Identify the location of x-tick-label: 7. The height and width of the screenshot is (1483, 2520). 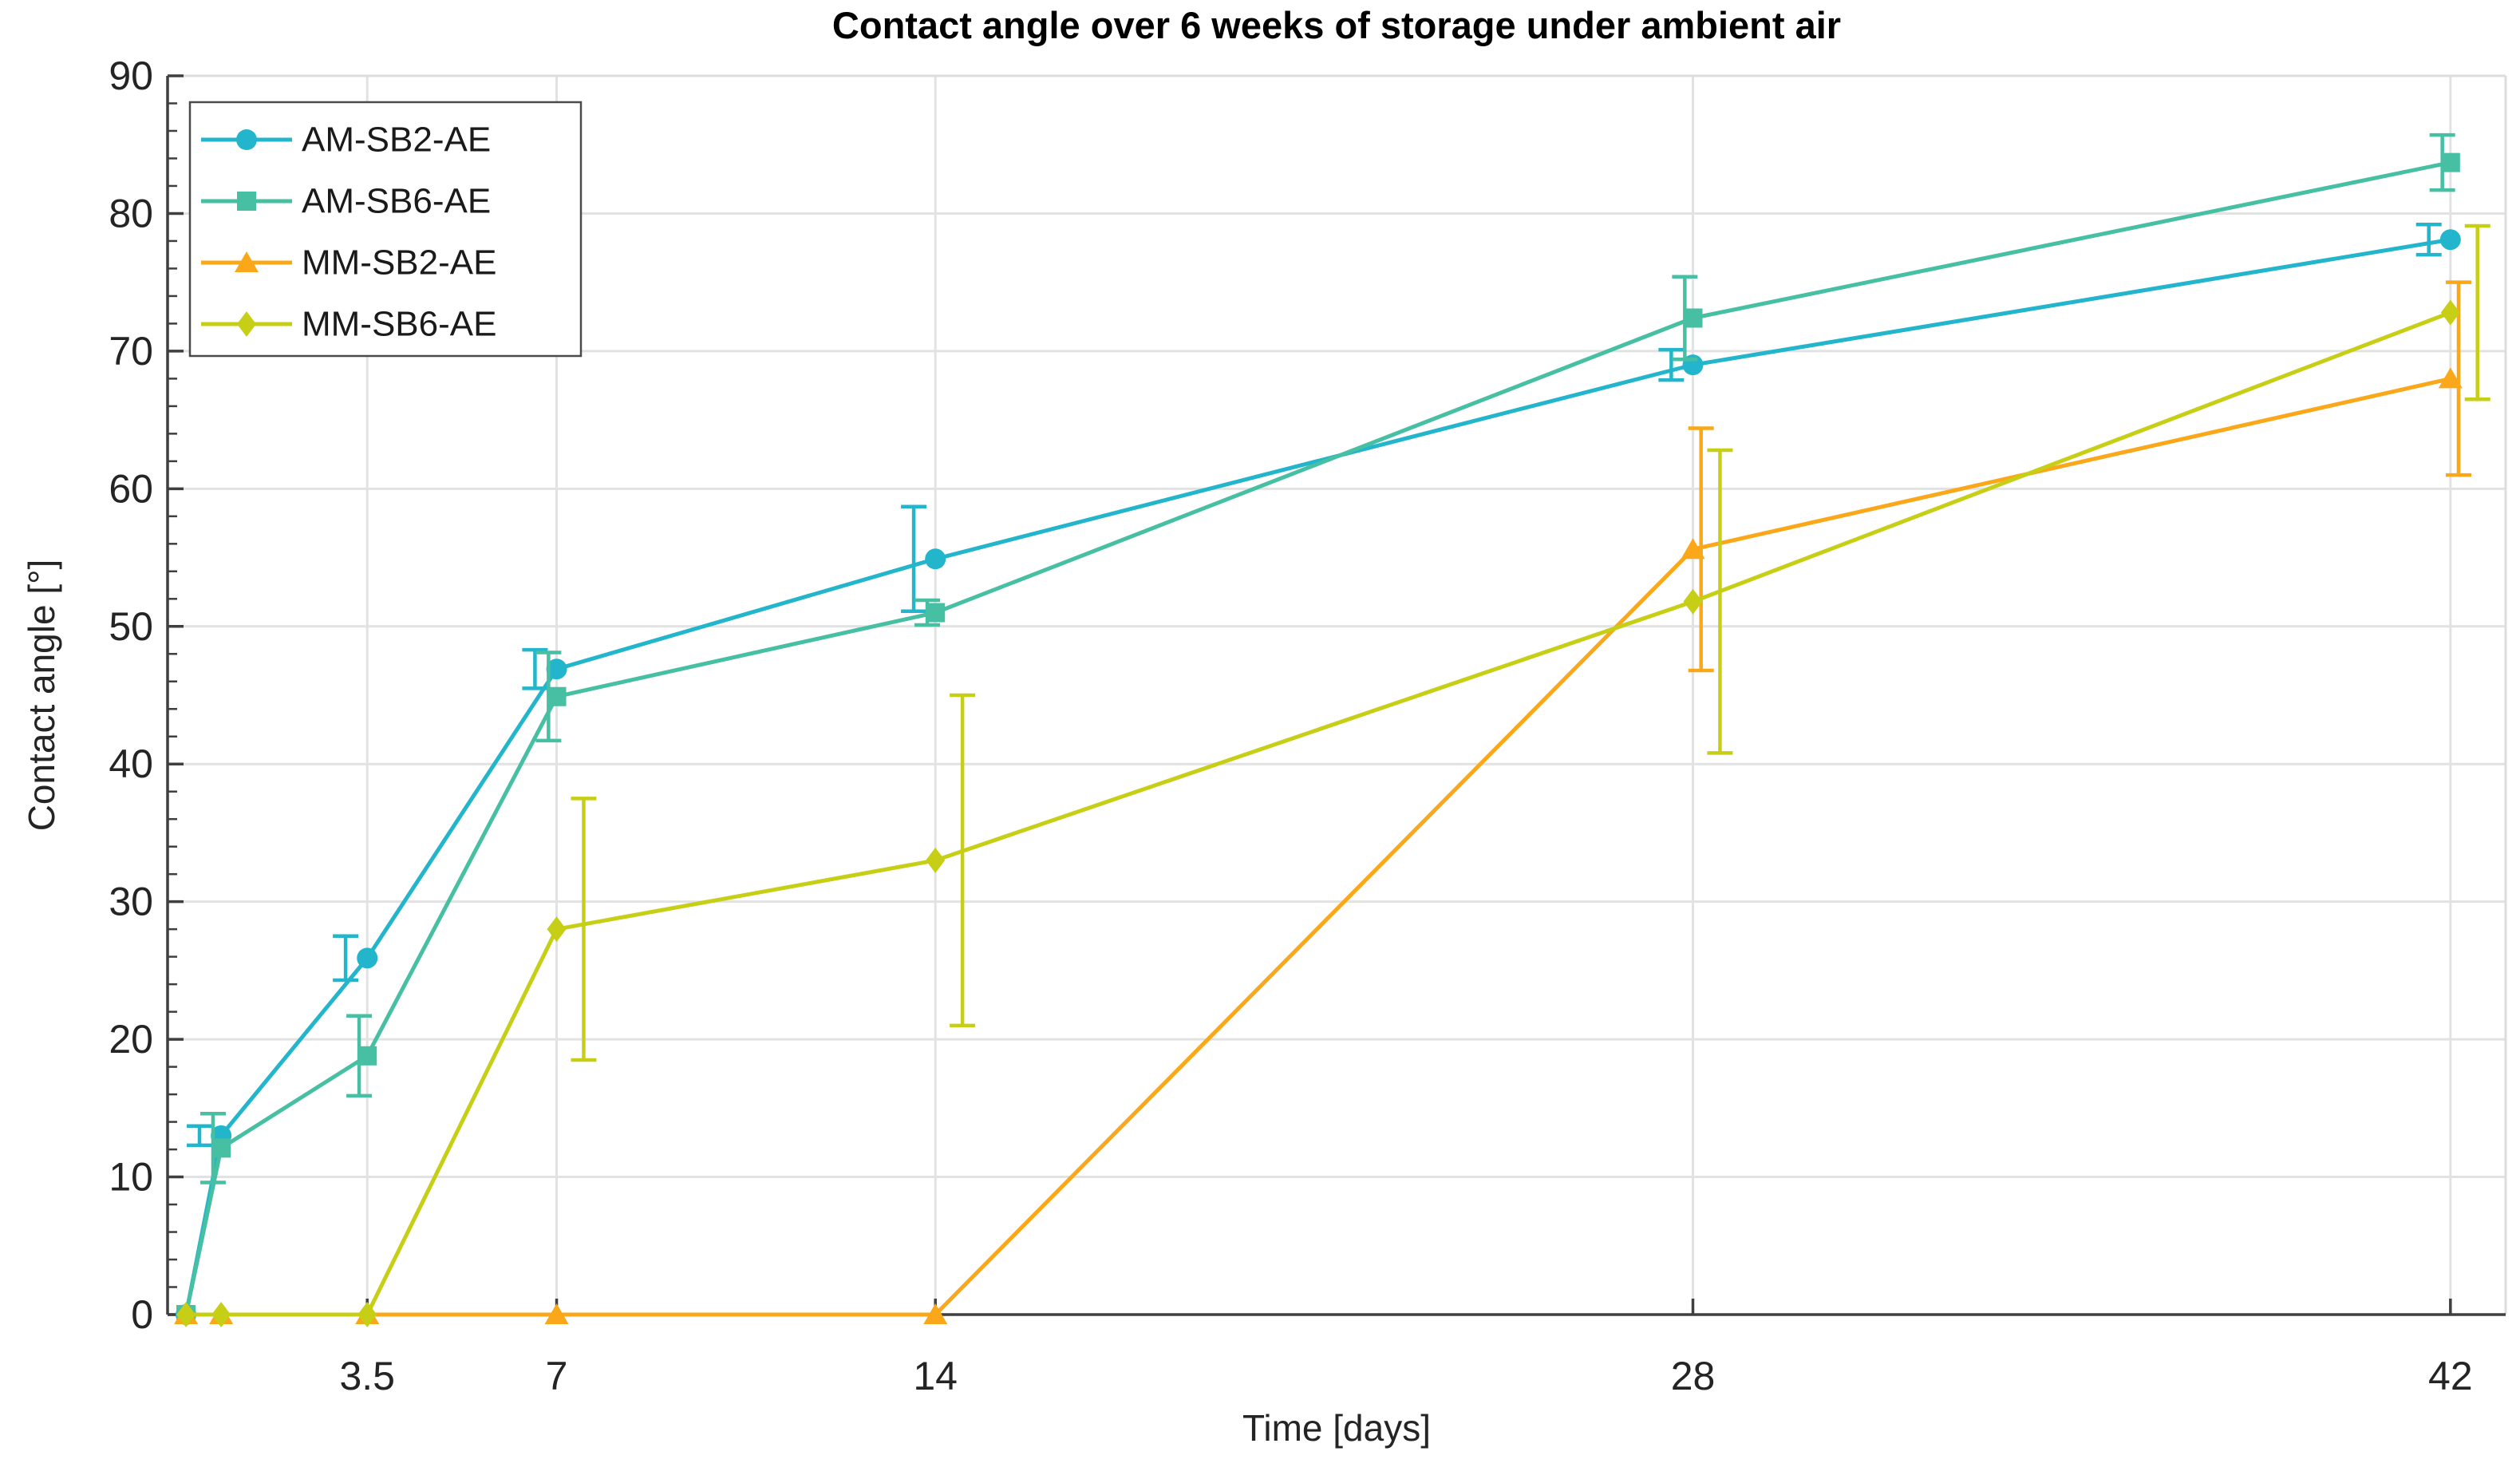
(557, 1376).